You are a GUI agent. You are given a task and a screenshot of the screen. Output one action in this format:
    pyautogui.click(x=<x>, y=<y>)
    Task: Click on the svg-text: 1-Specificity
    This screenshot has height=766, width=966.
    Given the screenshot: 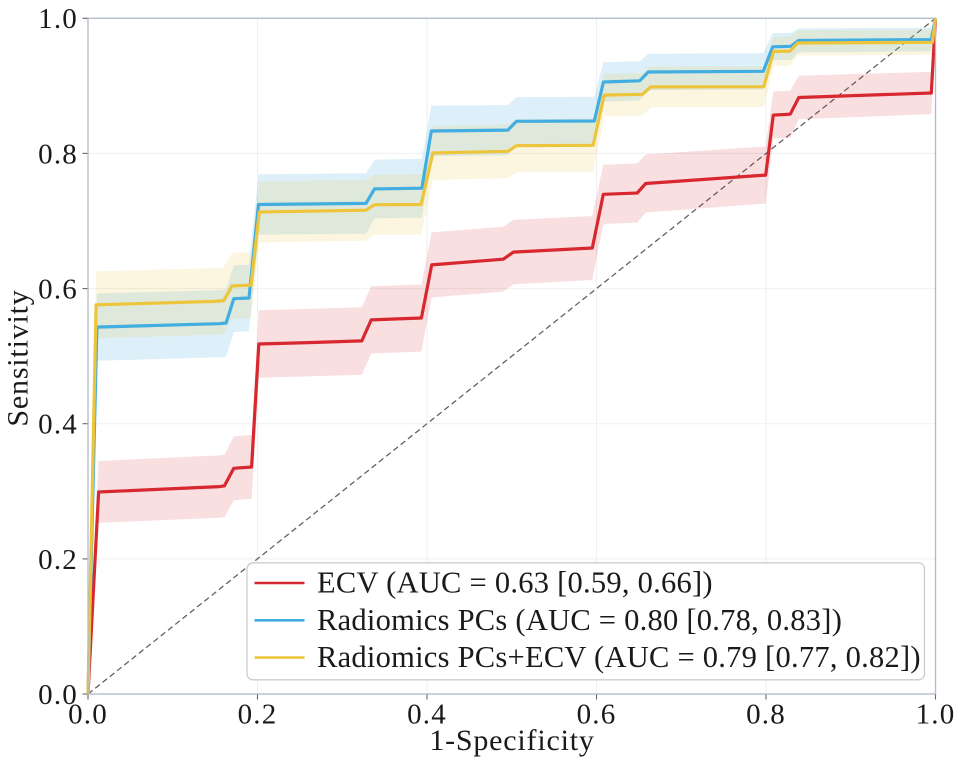 What is the action you would take?
    pyautogui.click(x=511, y=740)
    